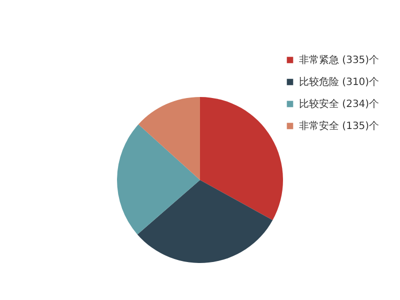 The height and width of the screenshot is (300, 400). I want to click on legend-label: 非常安全 (135)个, so click(339, 126).